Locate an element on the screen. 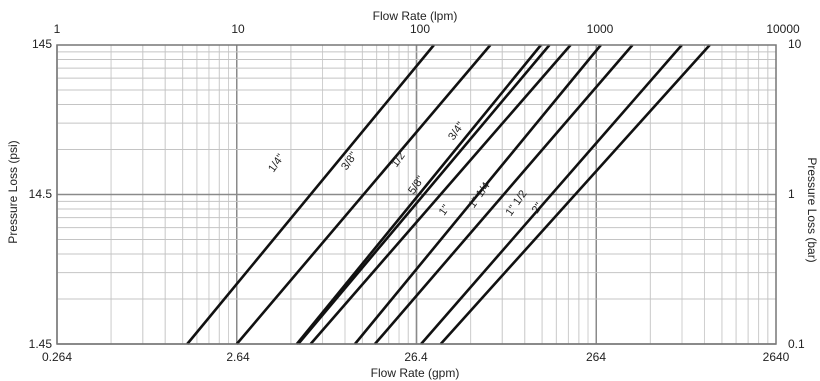  series-label-3-8: 3/8" is located at coordinates (349, 161).